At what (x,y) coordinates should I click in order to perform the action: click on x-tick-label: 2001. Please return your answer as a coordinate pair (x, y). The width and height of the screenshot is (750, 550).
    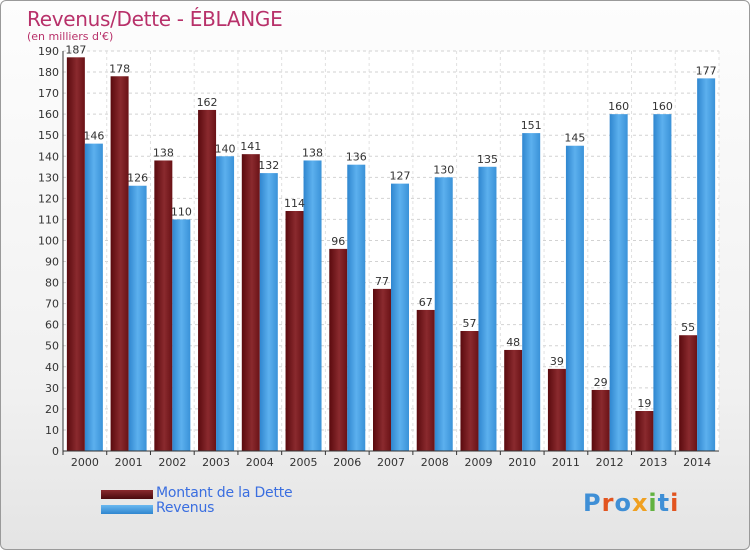
    Looking at the image, I should click on (129, 462).